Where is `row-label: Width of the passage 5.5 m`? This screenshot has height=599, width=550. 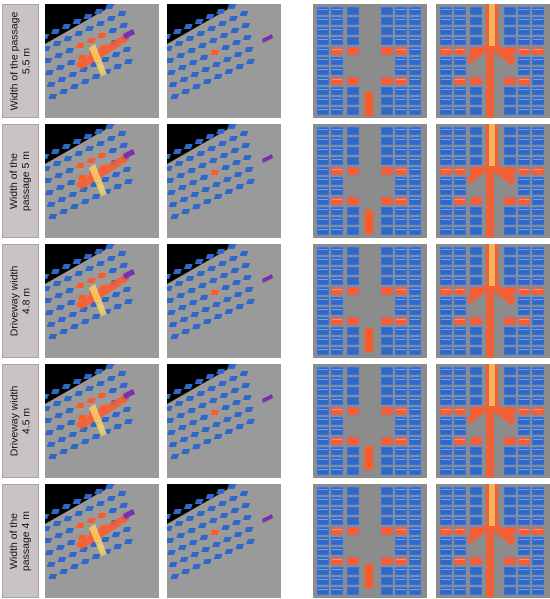
row-label: Width of the passage 5.5 m is located at coordinates (20, 61).